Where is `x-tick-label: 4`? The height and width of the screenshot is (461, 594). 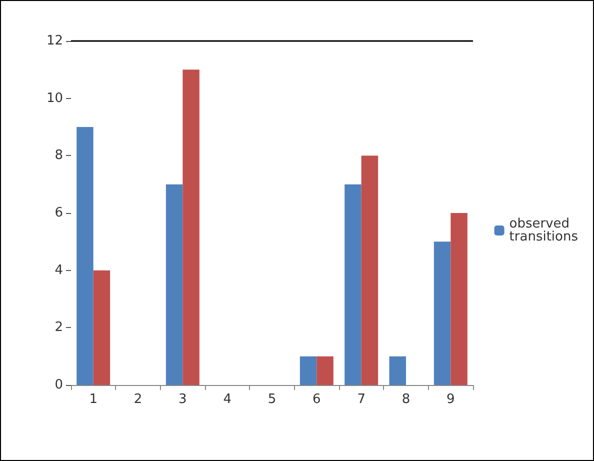
x-tick-label: 4 is located at coordinates (227, 399).